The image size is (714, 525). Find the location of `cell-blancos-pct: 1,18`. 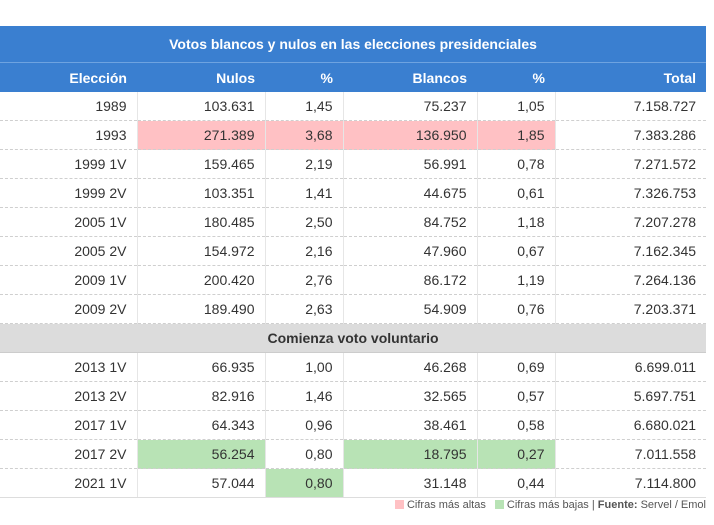

cell-blancos-pct: 1,18 is located at coordinates (516, 222).